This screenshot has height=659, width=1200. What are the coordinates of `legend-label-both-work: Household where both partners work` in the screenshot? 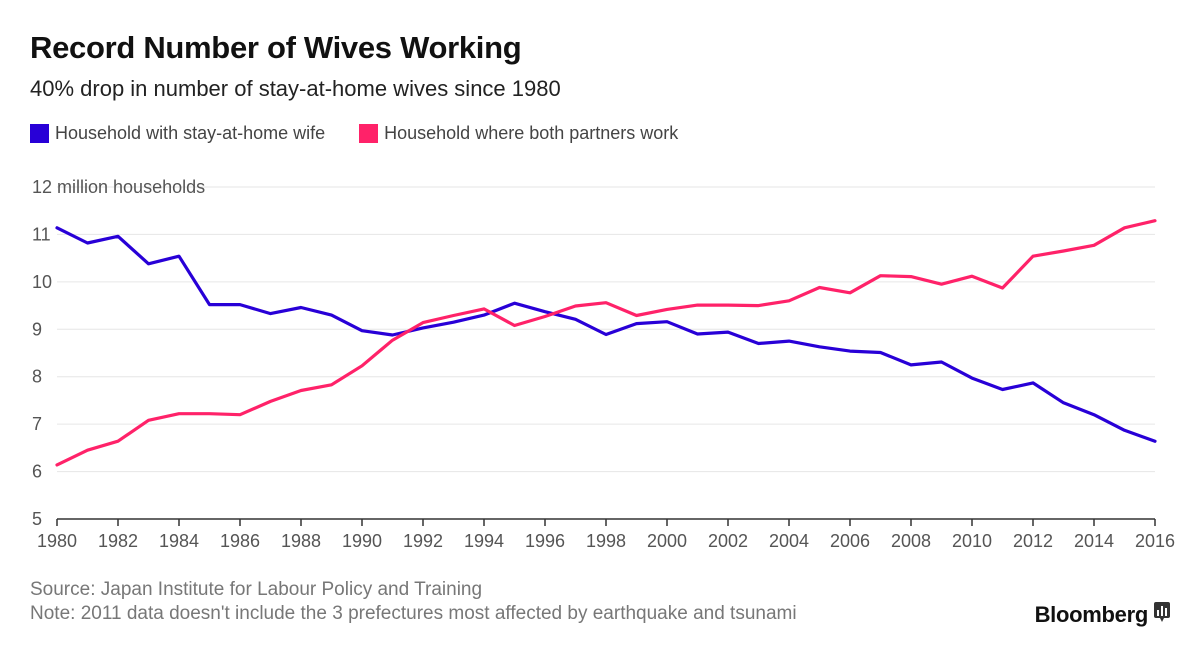 It's located at (531, 133).